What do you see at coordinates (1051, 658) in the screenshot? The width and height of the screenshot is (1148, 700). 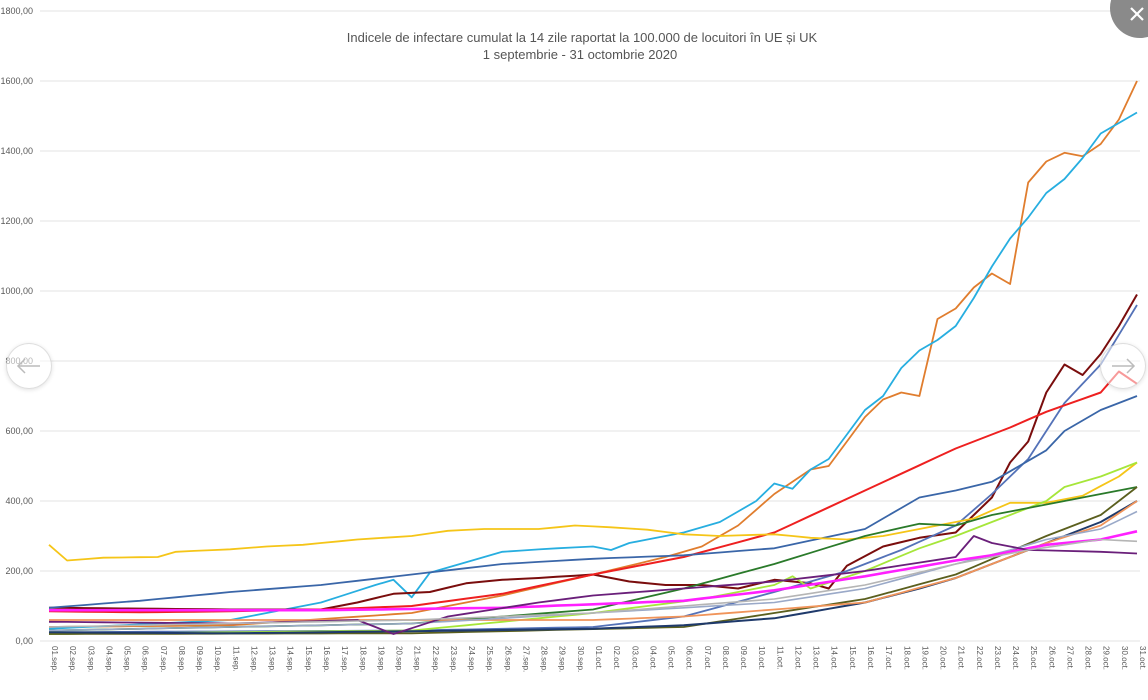 I see `x-tick-label: 26.oct.` at bounding box center [1051, 658].